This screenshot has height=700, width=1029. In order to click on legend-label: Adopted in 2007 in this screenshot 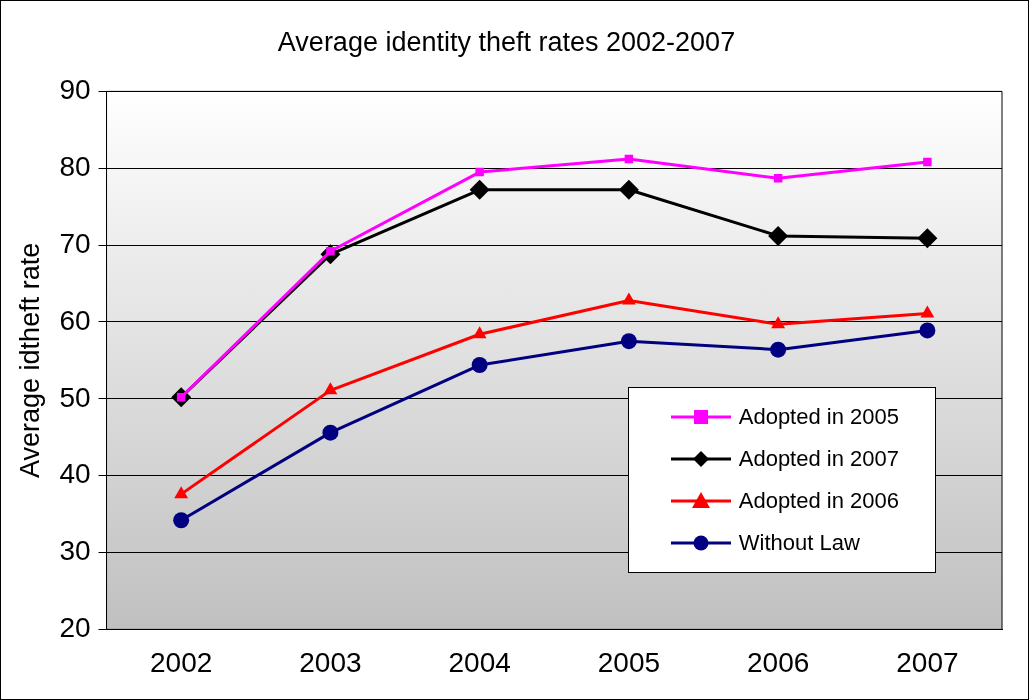, I will do `click(818, 459)`.